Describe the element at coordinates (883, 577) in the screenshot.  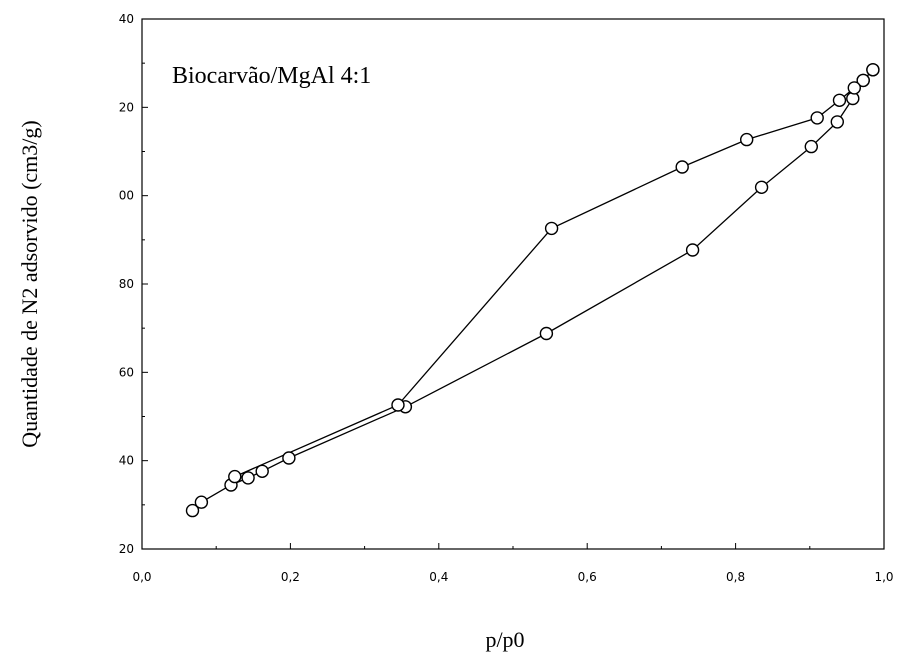
I see `x-tick-label: 1,0` at that location.